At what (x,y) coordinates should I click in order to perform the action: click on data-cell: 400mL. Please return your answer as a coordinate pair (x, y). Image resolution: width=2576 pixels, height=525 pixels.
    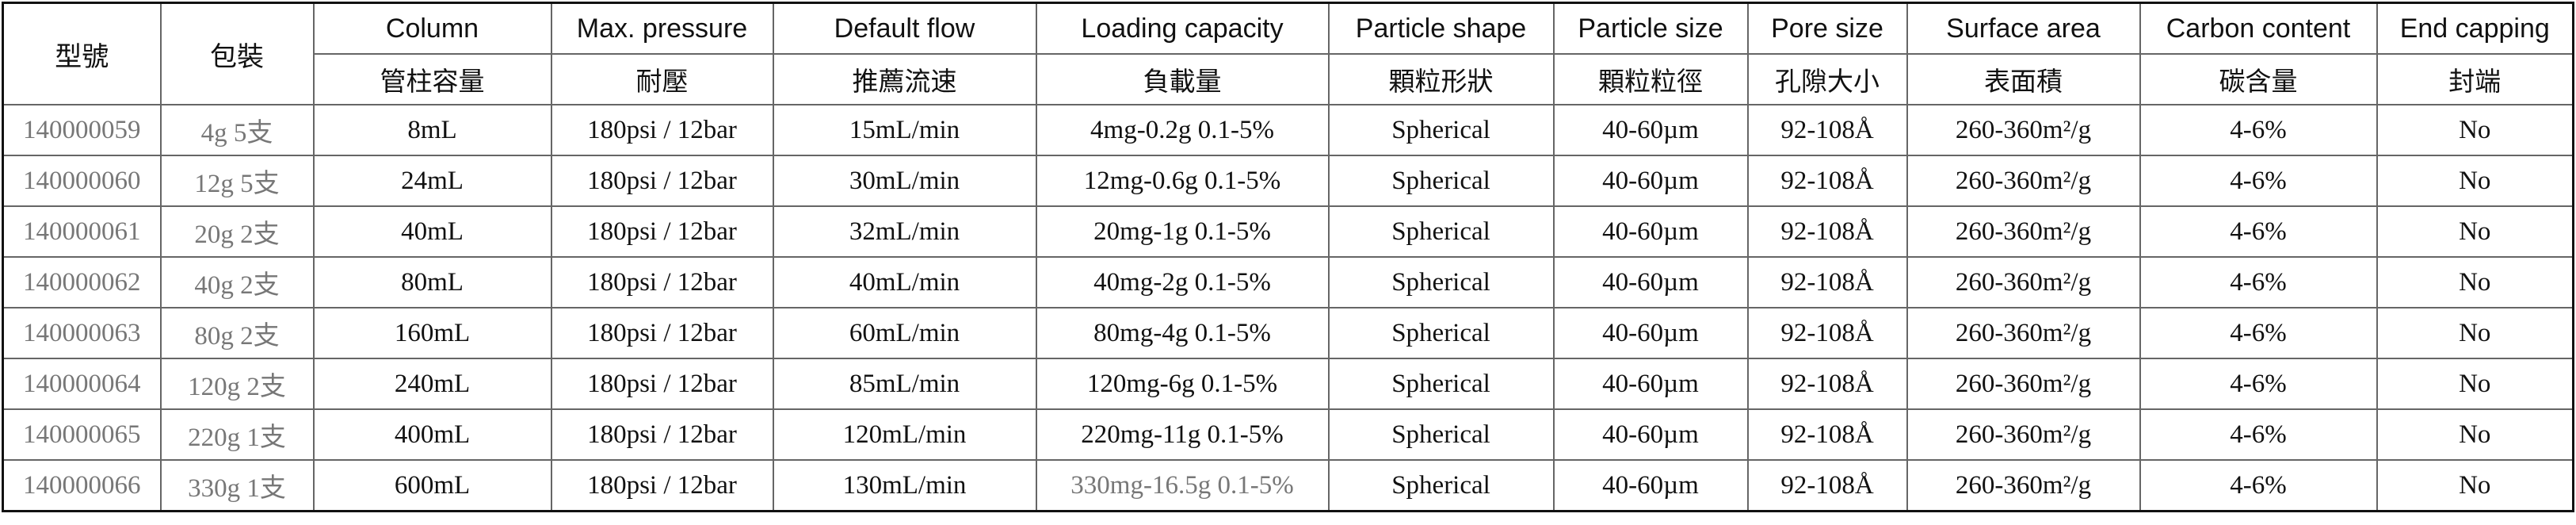
    Looking at the image, I should click on (432, 434).